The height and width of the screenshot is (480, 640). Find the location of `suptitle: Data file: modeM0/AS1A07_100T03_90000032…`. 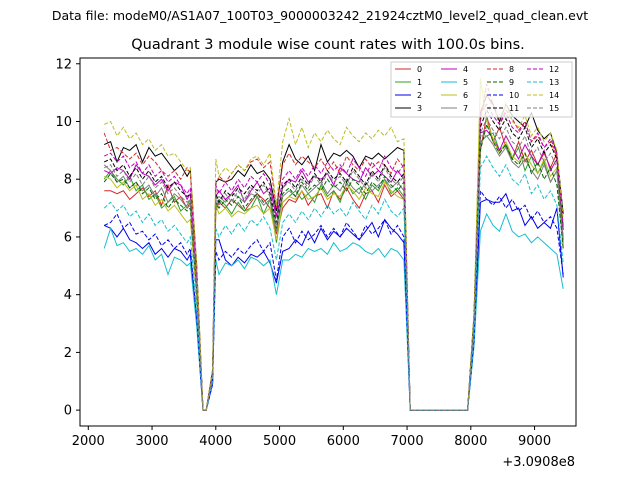

suptitle: Data file: modeM0/AS1A07_100T03_90000032… is located at coordinates (320, 15).